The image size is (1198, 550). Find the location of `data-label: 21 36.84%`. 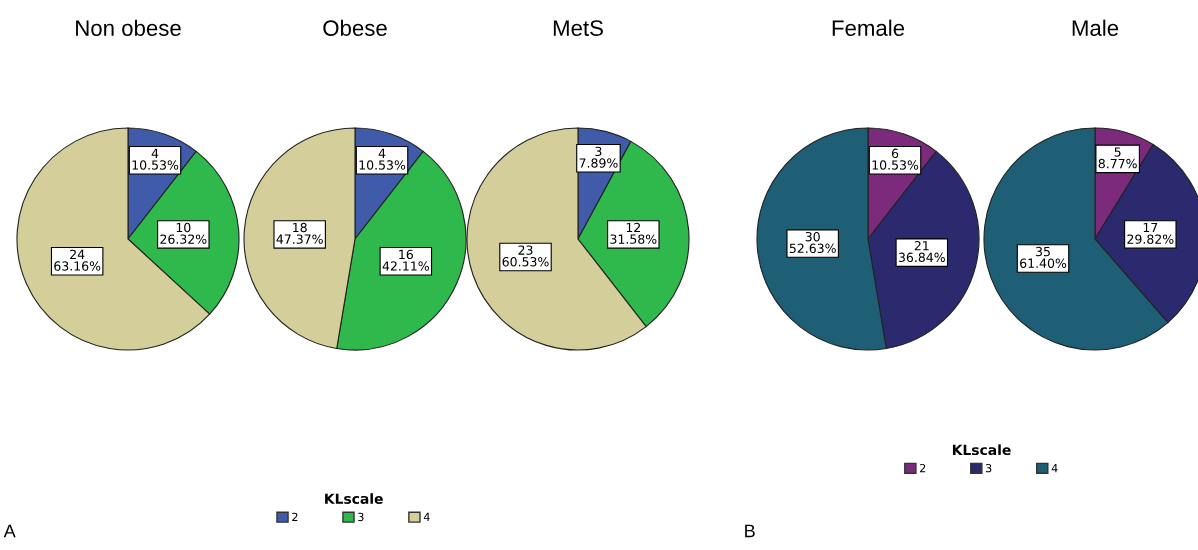

data-label: 21 36.84% is located at coordinates (921, 251).